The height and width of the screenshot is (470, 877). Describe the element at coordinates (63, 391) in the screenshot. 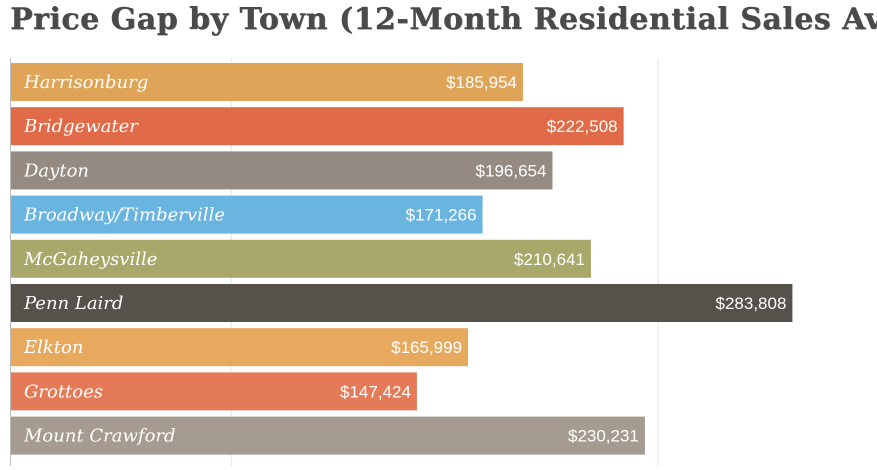

I see `category-label: Grottoes` at that location.